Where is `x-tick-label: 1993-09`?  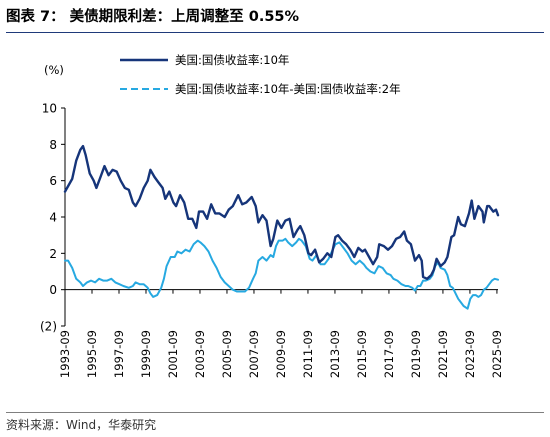 x-tick-label: 1993-09 is located at coordinates (65, 354).